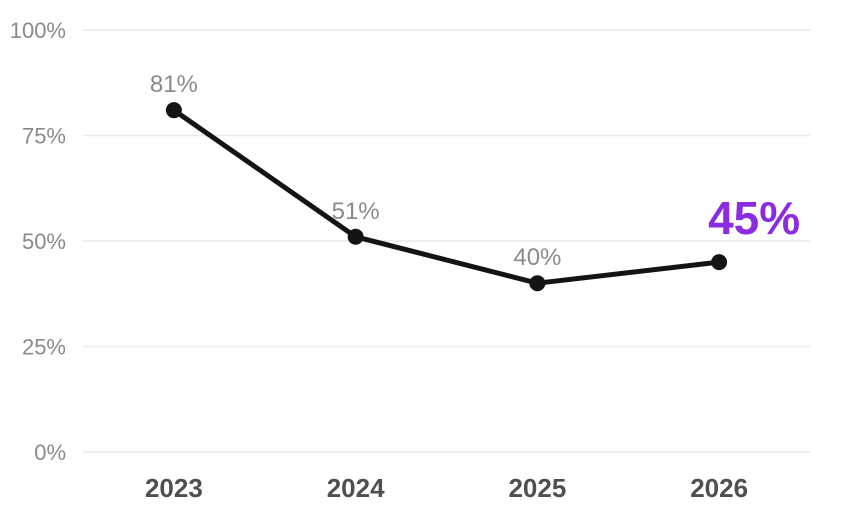  Describe the element at coordinates (356, 488) in the screenshot. I see `x-tick-label: 2024` at that location.